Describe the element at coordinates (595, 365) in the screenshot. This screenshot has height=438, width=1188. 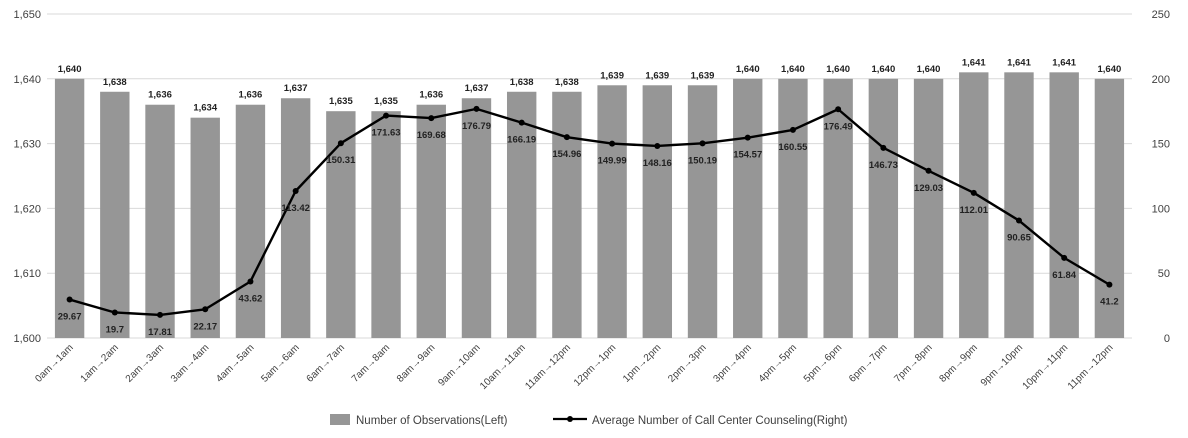
I see `x-axis-tick-label: 12pm→1pm` at that location.